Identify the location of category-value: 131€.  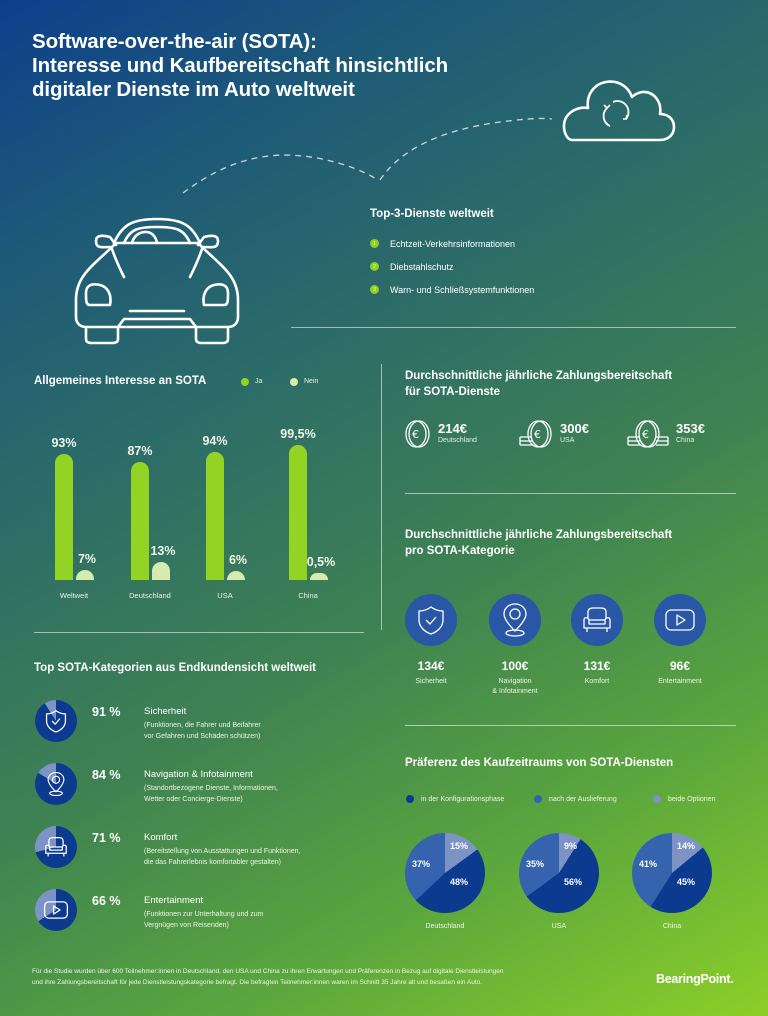
(597, 666).